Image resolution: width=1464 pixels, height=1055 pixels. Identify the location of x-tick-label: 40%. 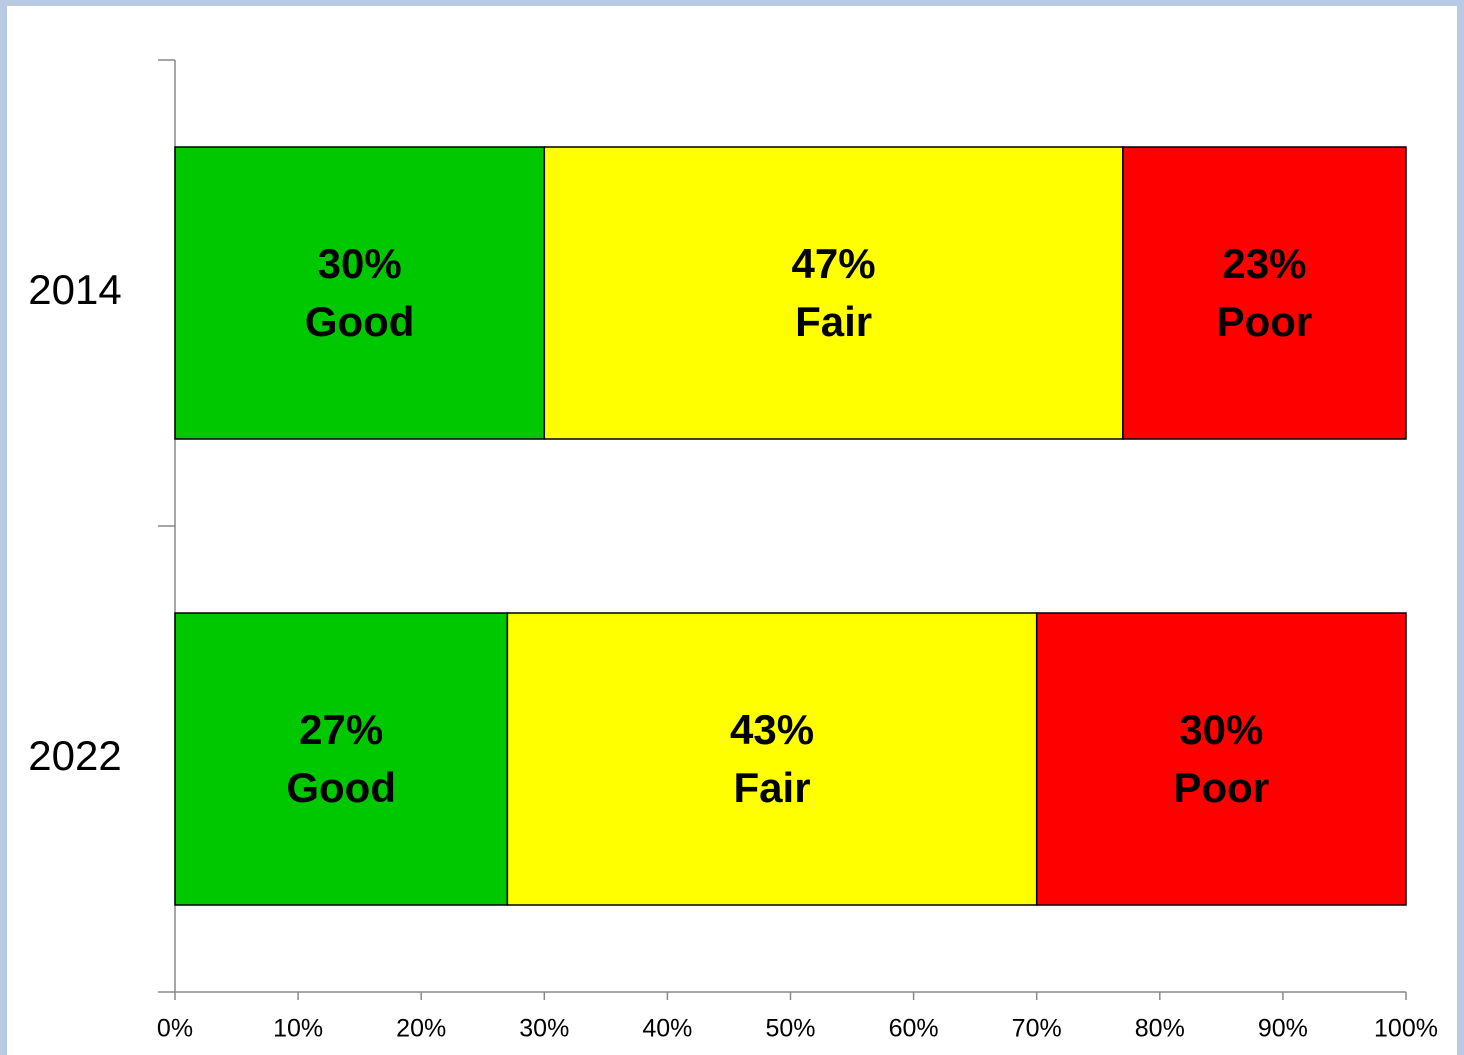
(667, 1029).